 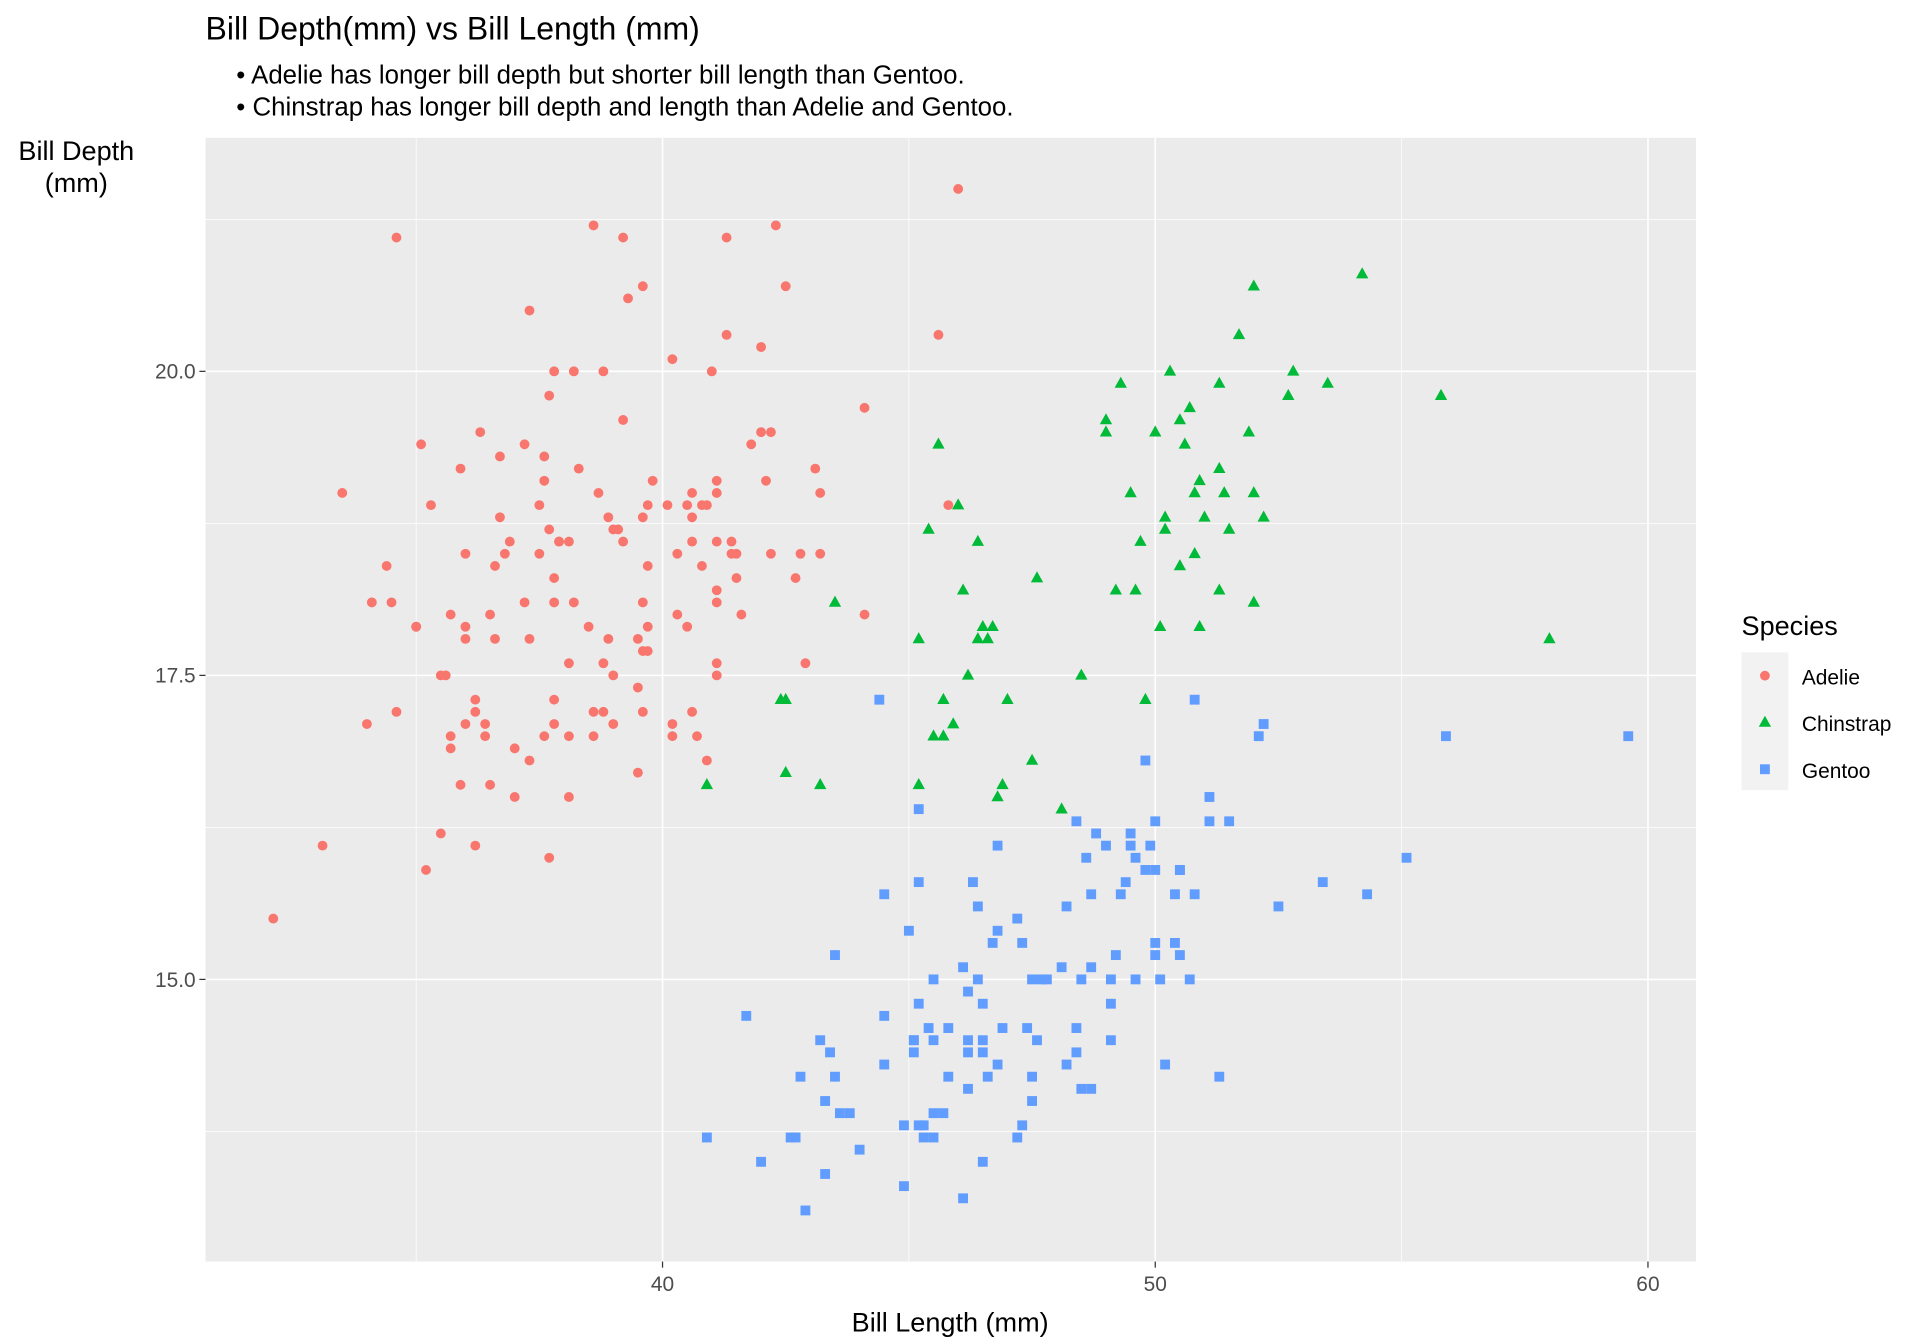 What do you see at coordinates (1836, 771) in the screenshot?
I see `legend-label-gentoo: Gentoo` at bounding box center [1836, 771].